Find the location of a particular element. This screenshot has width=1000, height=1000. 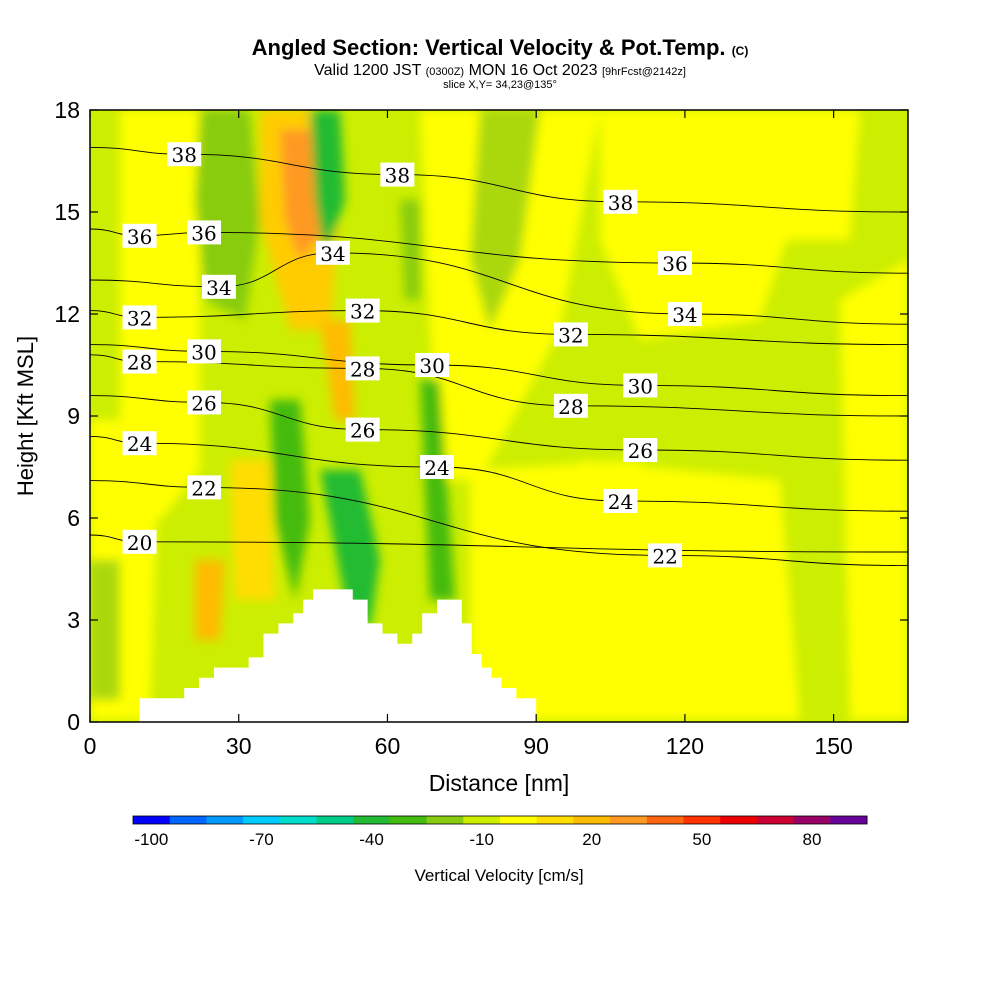

x-tick-label: 0 is located at coordinates (90, 746).